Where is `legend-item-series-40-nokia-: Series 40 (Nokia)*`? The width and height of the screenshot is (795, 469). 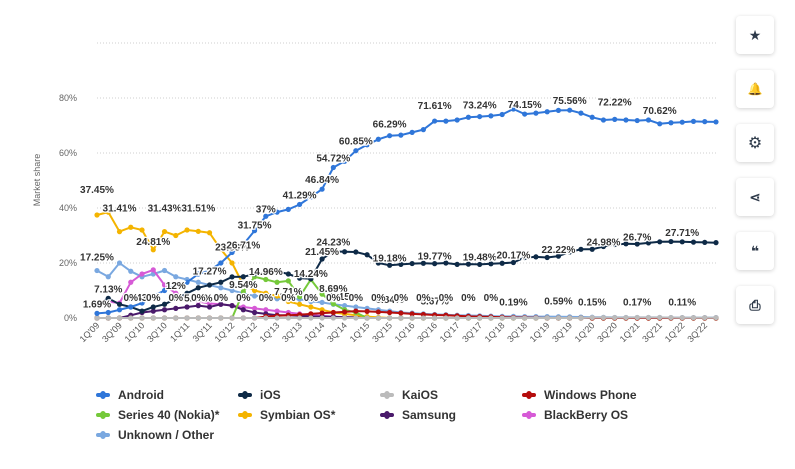 legend-item-series-40-nokia-: Series 40 (Nokia)* is located at coordinates (157, 415).